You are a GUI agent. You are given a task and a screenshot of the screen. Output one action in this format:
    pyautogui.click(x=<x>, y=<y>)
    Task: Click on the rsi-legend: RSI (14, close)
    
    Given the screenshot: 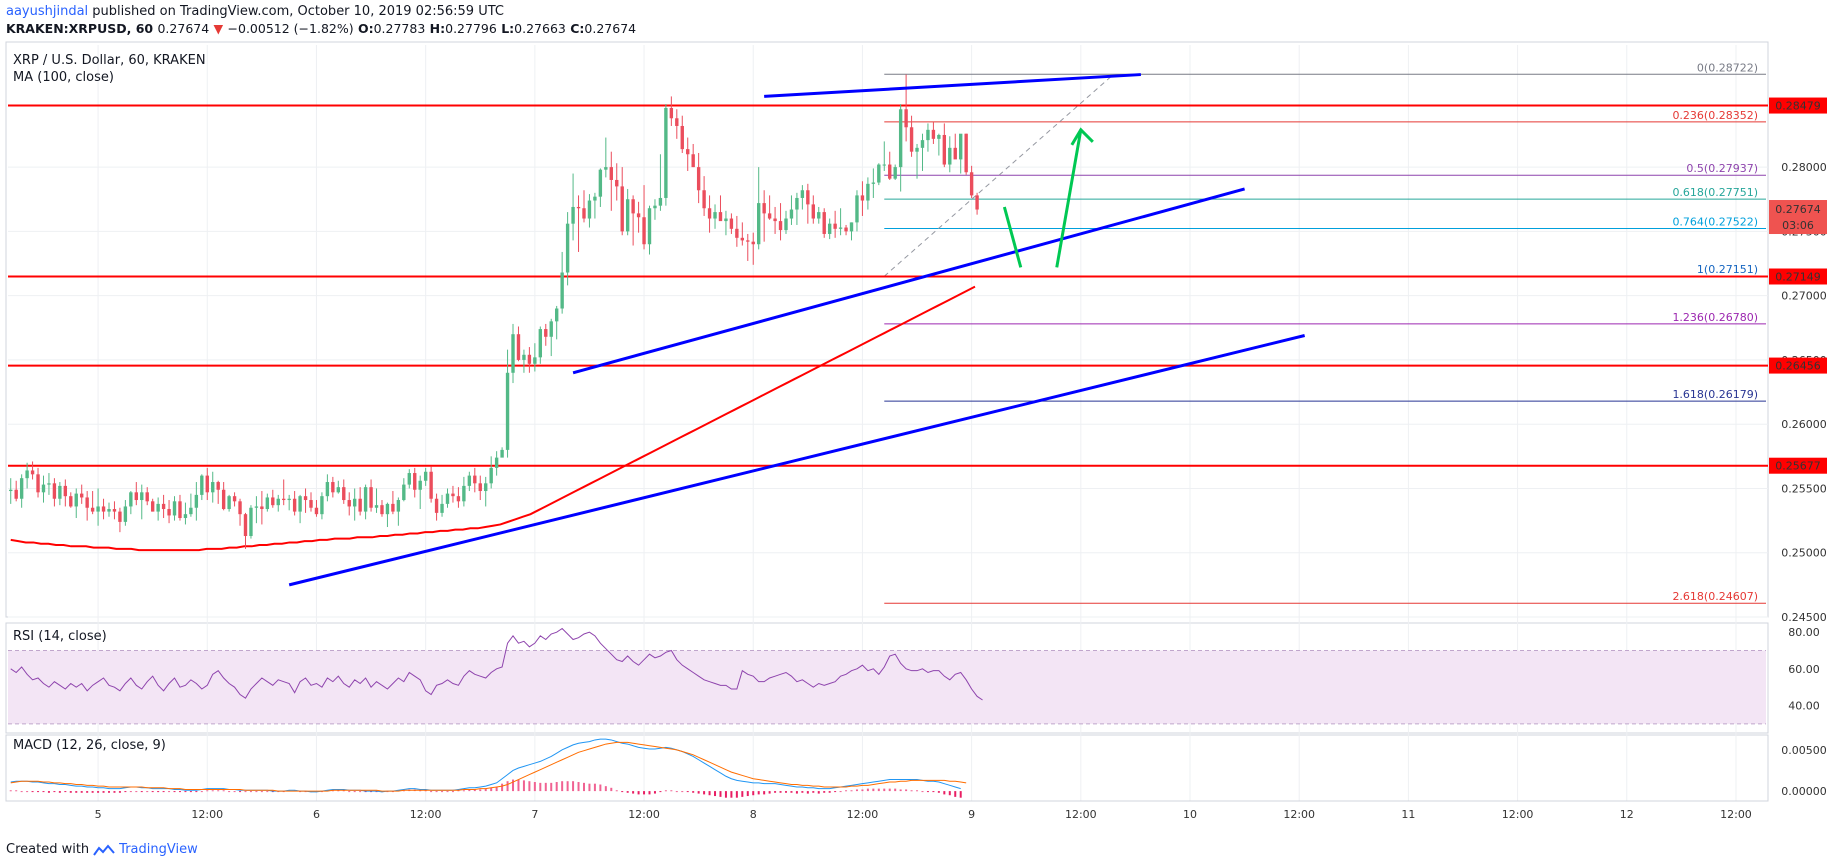 What is the action you would take?
    pyautogui.click(x=60, y=636)
    